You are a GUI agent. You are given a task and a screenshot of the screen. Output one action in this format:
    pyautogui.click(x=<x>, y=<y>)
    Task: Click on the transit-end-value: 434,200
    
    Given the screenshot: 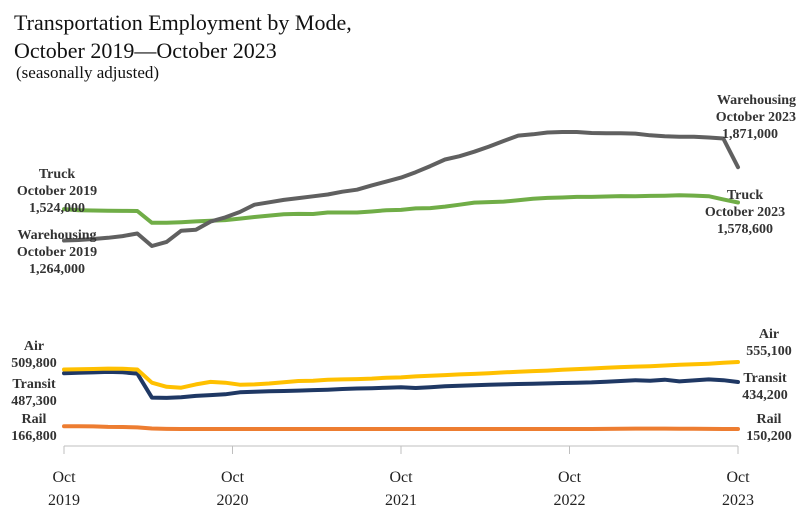 What is the action you would take?
    pyautogui.click(x=765, y=395)
    